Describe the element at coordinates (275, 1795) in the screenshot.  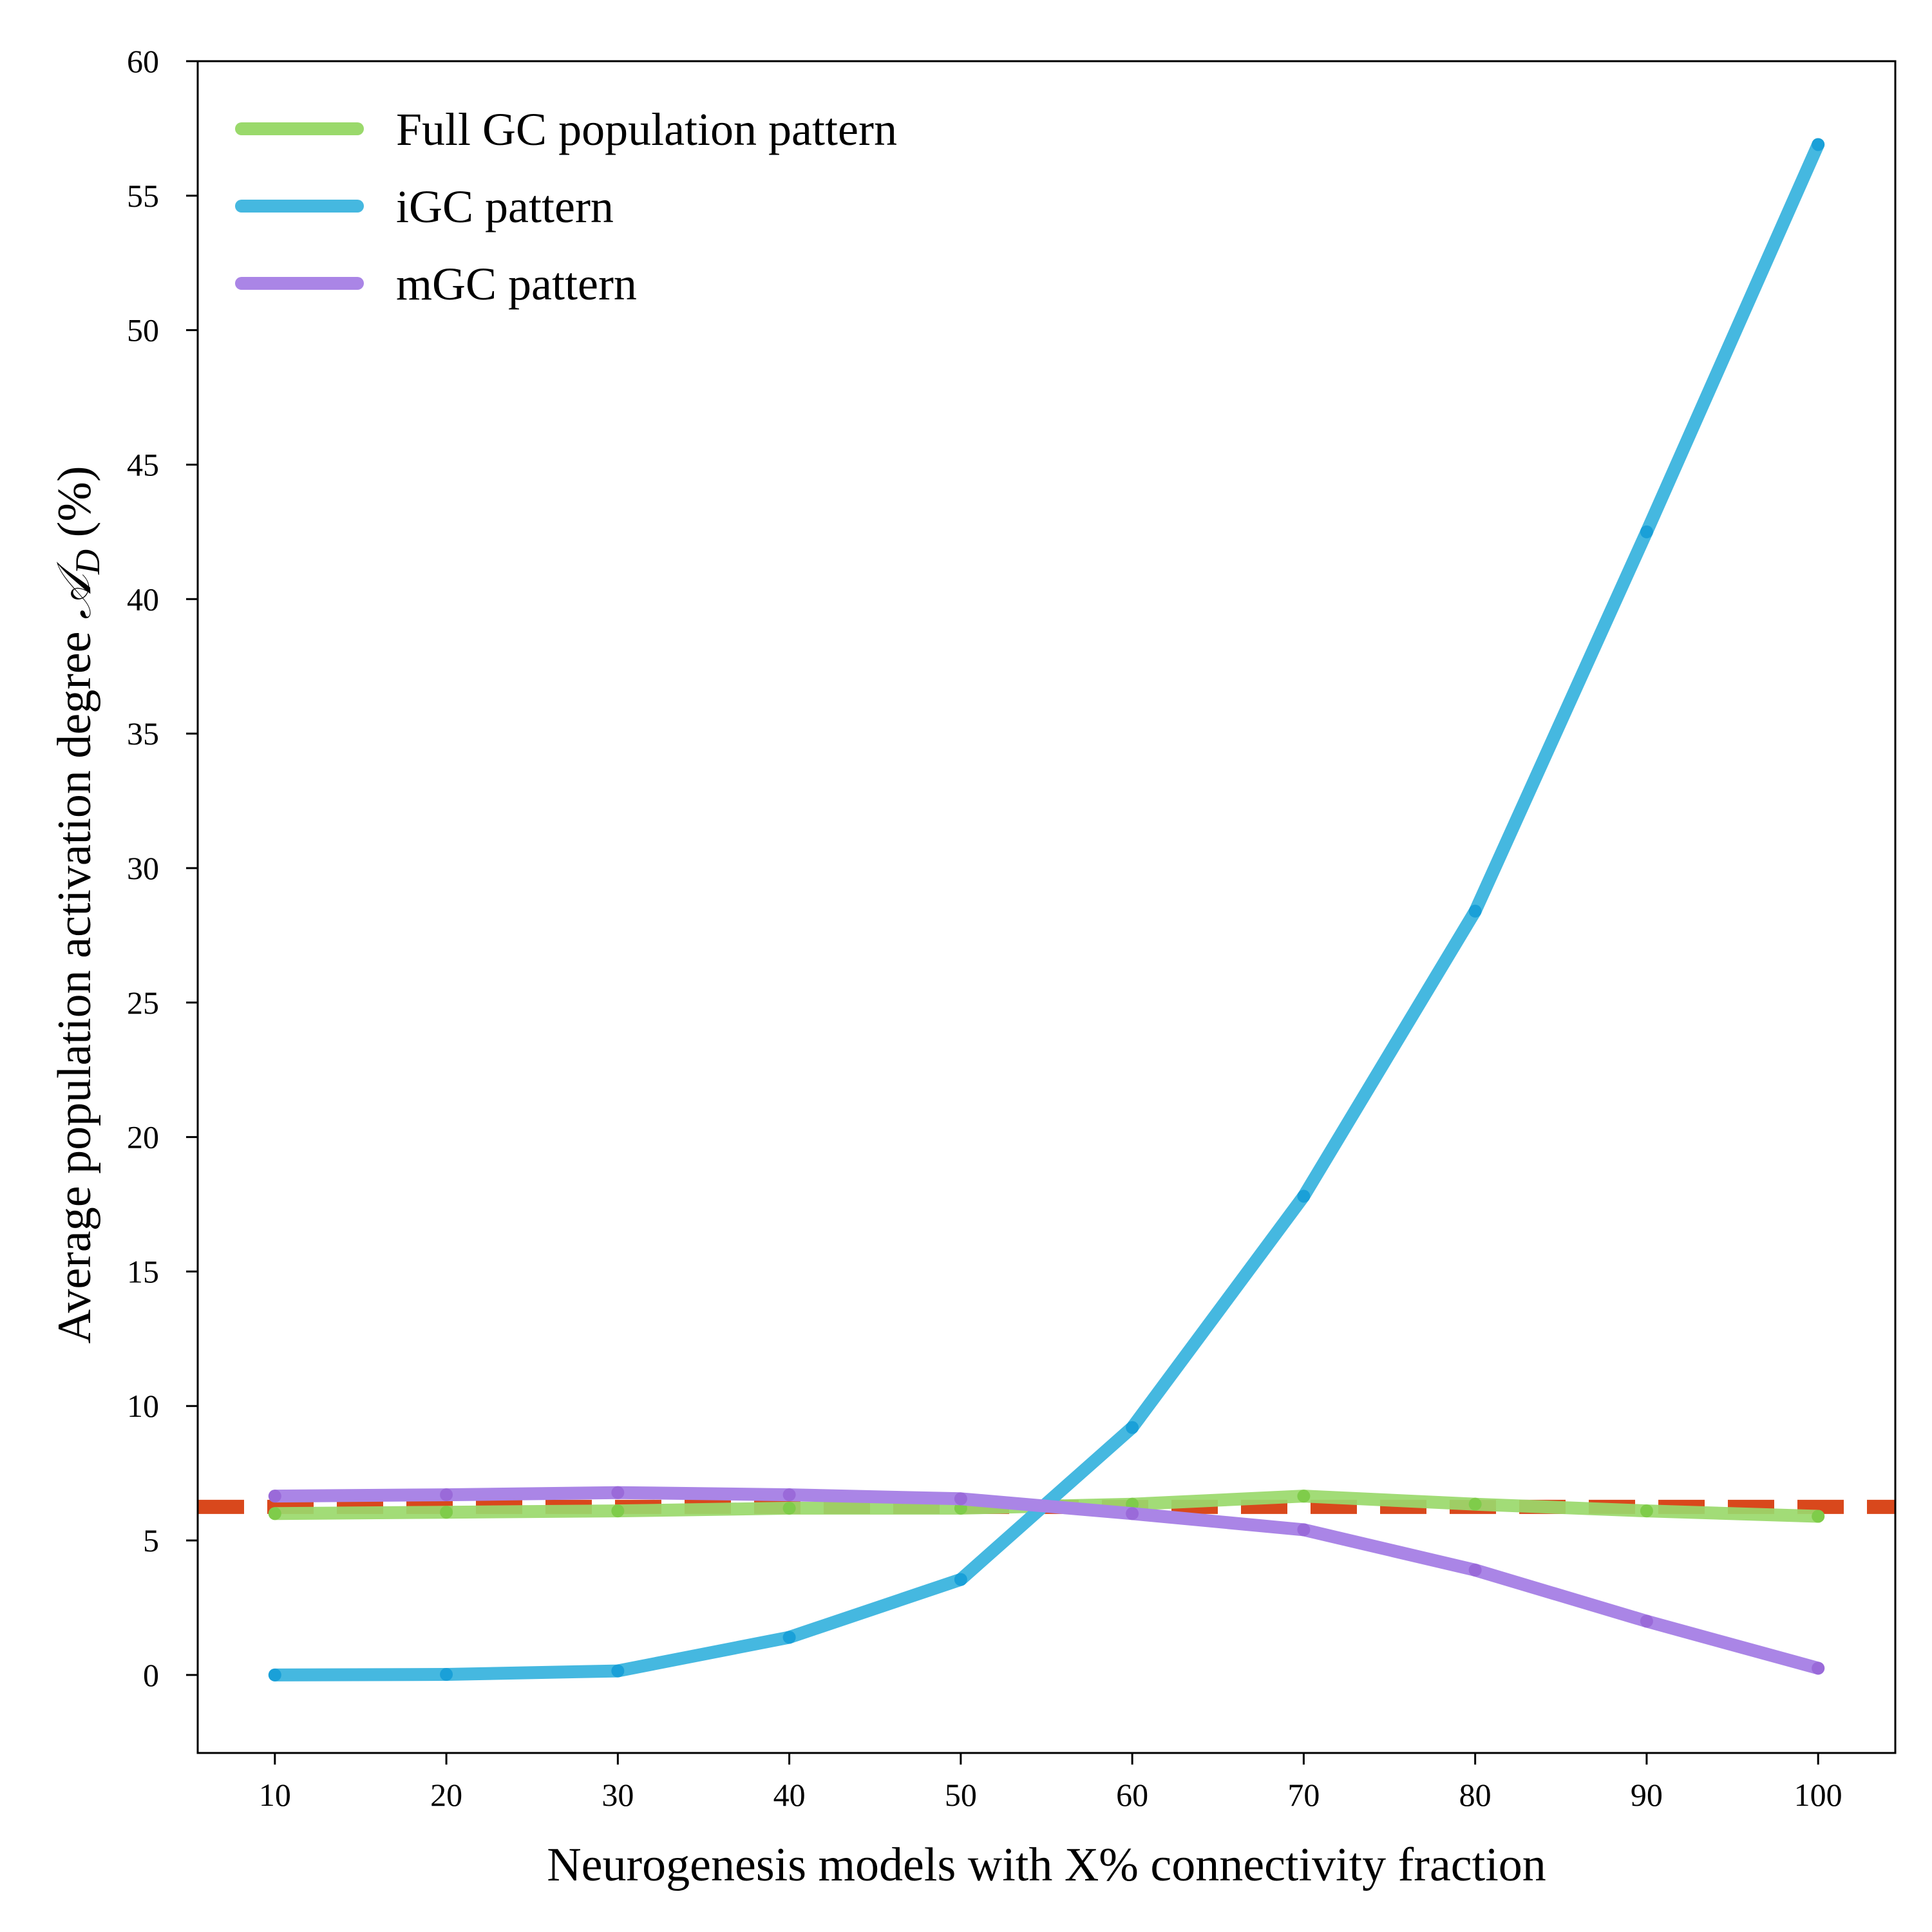
I see `x-tick-label: 10` at that location.